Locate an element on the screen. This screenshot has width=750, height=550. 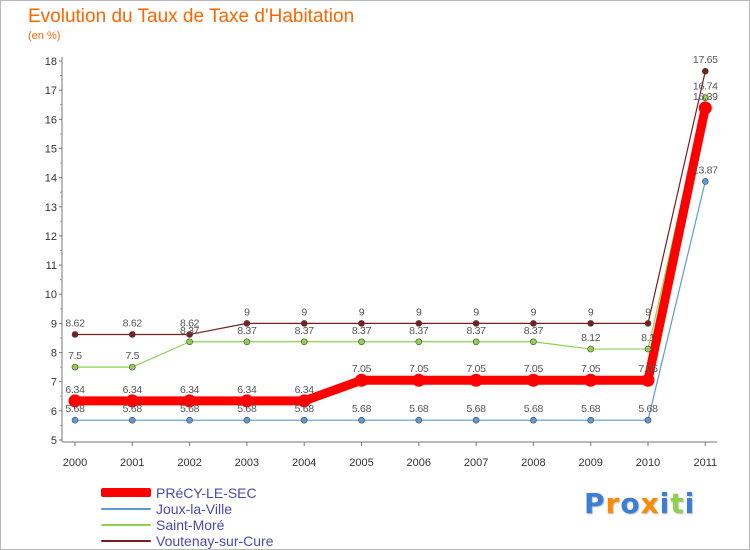
x-tick-label: 2001 is located at coordinates (132, 463).